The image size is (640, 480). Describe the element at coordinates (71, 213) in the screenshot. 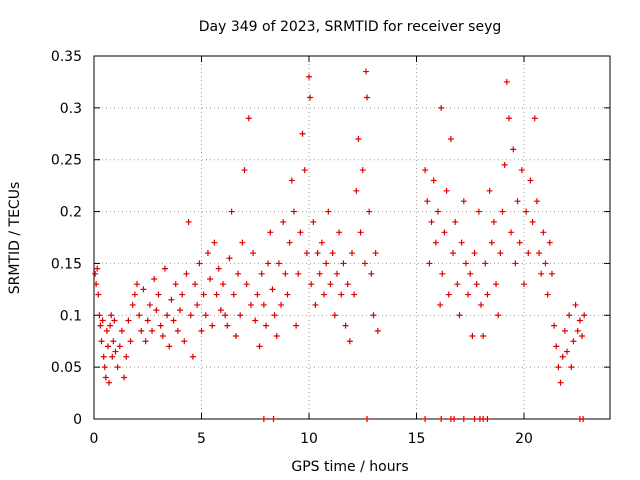

I see `y-tick-label: 0.2` at that location.